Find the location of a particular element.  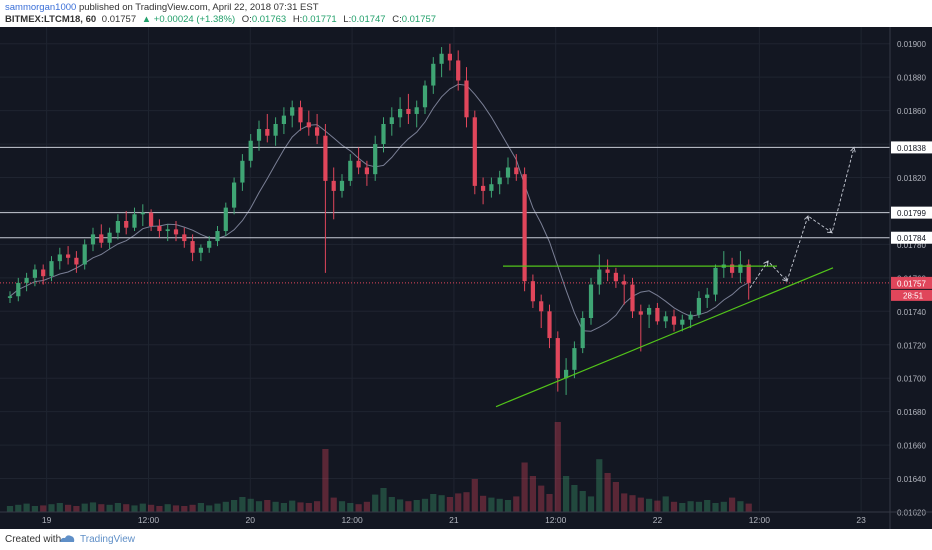

time-axis: 19 12:00 20 12:00 21 12:00 22 12:00 23 is located at coordinates (466, 518).